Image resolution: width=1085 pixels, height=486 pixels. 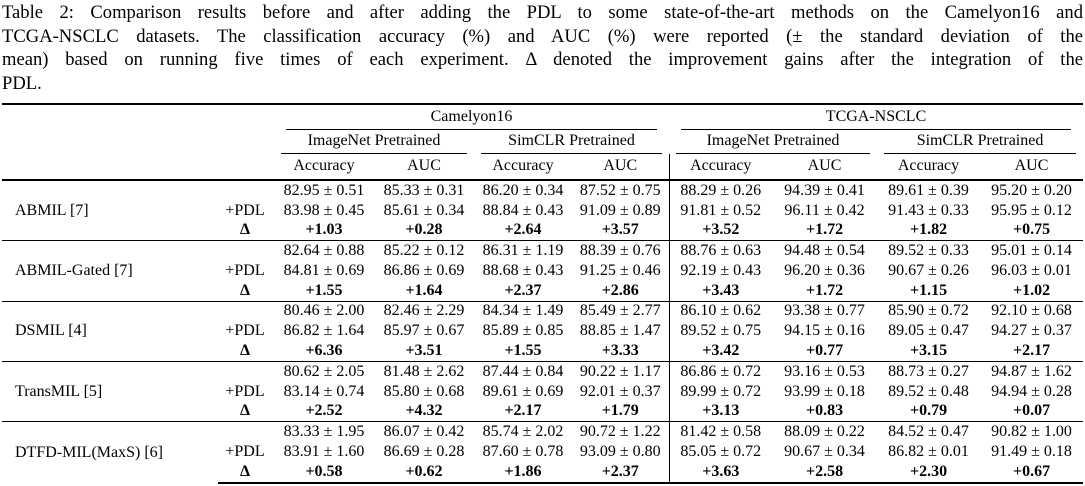 What do you see at coordinates (720, 230) in the screenshot?
I see `value-cell: +3.52` at bounding box center [720, 230].